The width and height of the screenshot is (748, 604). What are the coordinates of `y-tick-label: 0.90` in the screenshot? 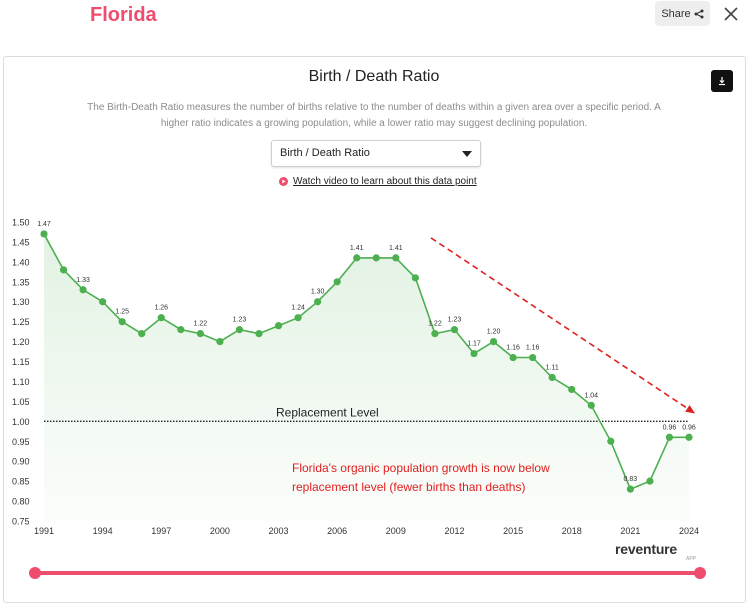 It's located at (21, 462).